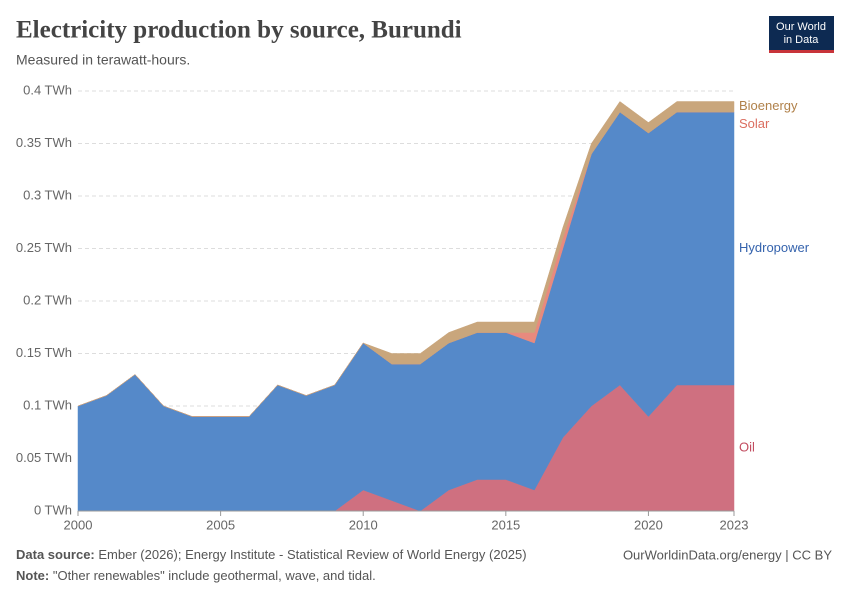  What do you see at coordinates (44, 142) in the screenshot?
I see `y-tick-label: 0.35 TWh` at bounding box center [44, 142].